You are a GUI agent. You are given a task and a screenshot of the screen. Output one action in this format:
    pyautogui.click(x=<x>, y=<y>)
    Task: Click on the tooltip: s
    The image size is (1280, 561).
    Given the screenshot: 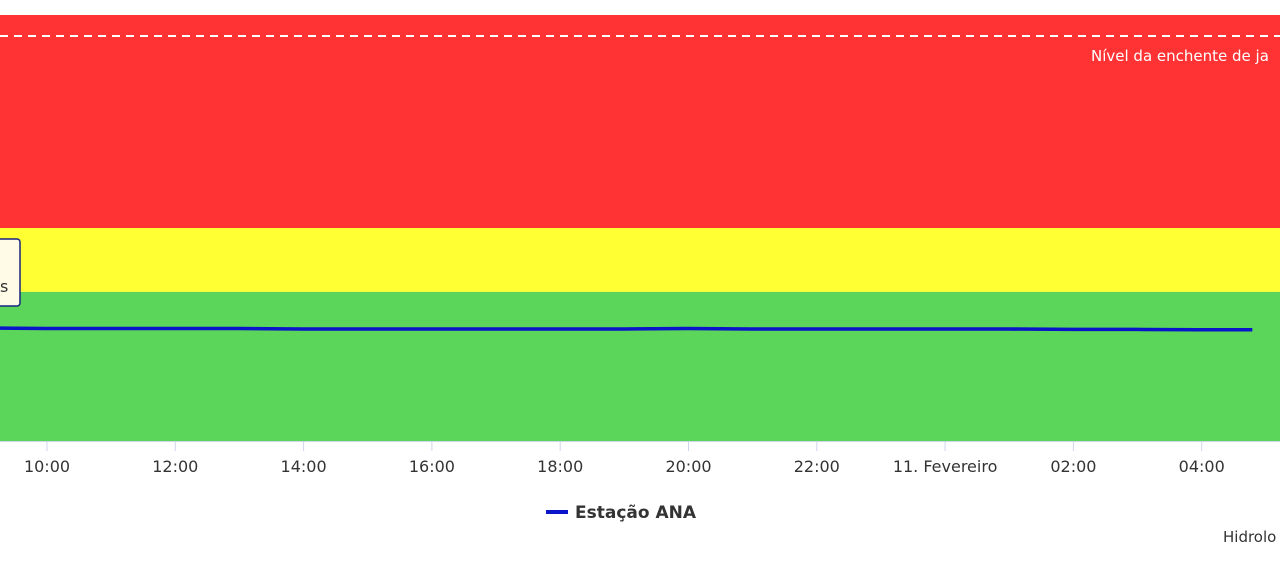 What is the action you would take?
    pyautogui.click(x=10, y=272)
    